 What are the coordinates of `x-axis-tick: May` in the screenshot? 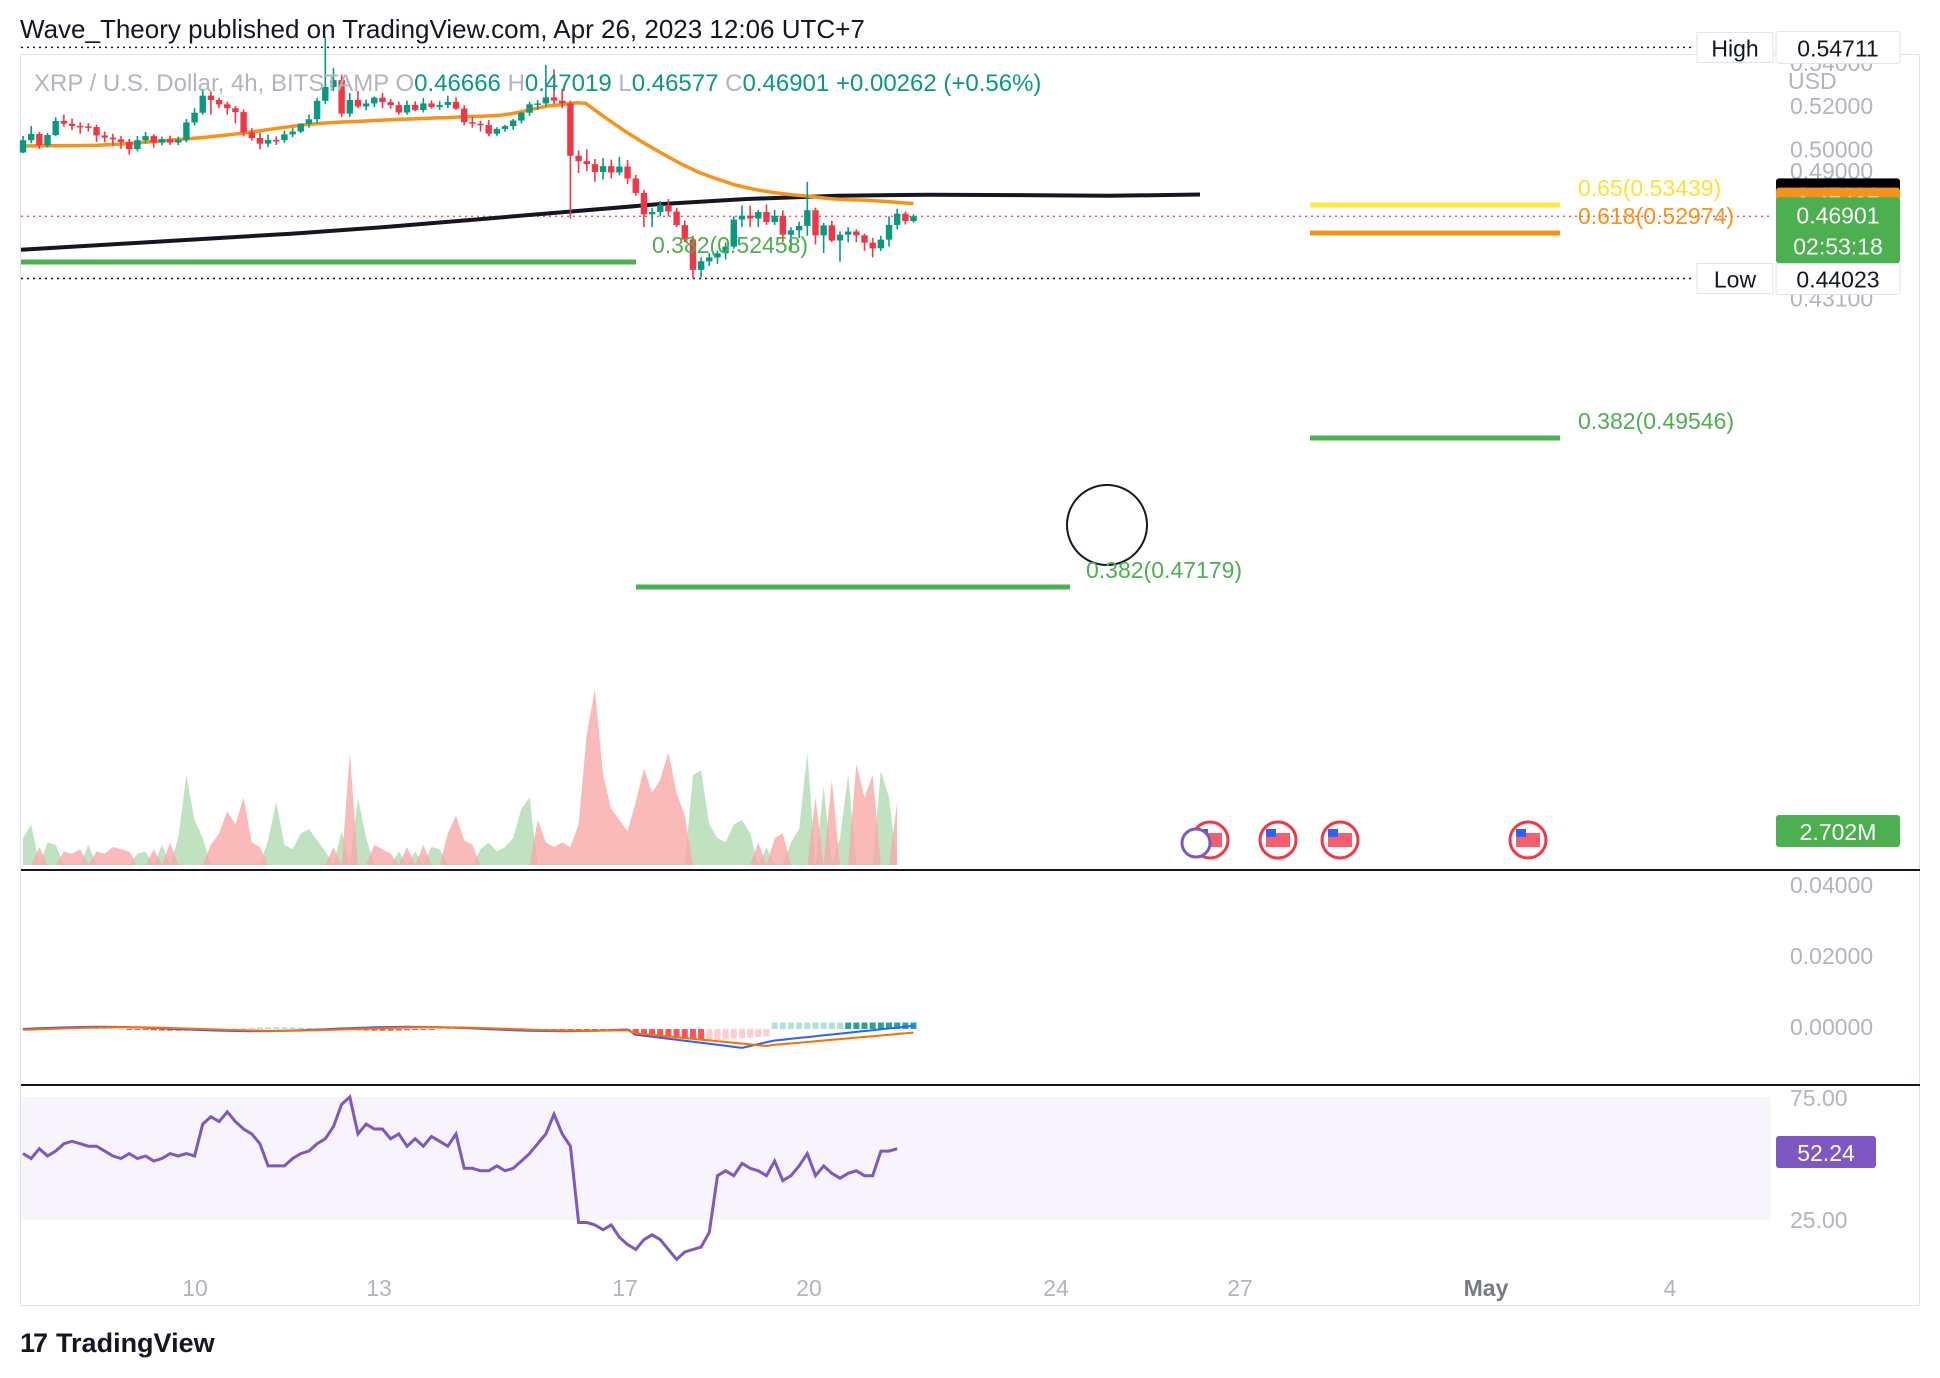 It's located at (1486, 1288).